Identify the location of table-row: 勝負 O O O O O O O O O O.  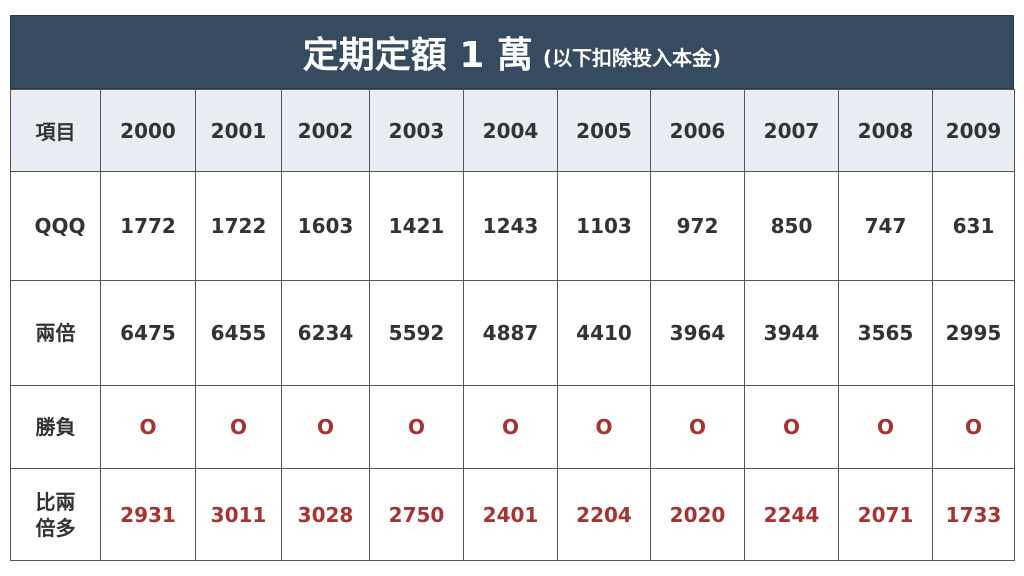
(512, 427).